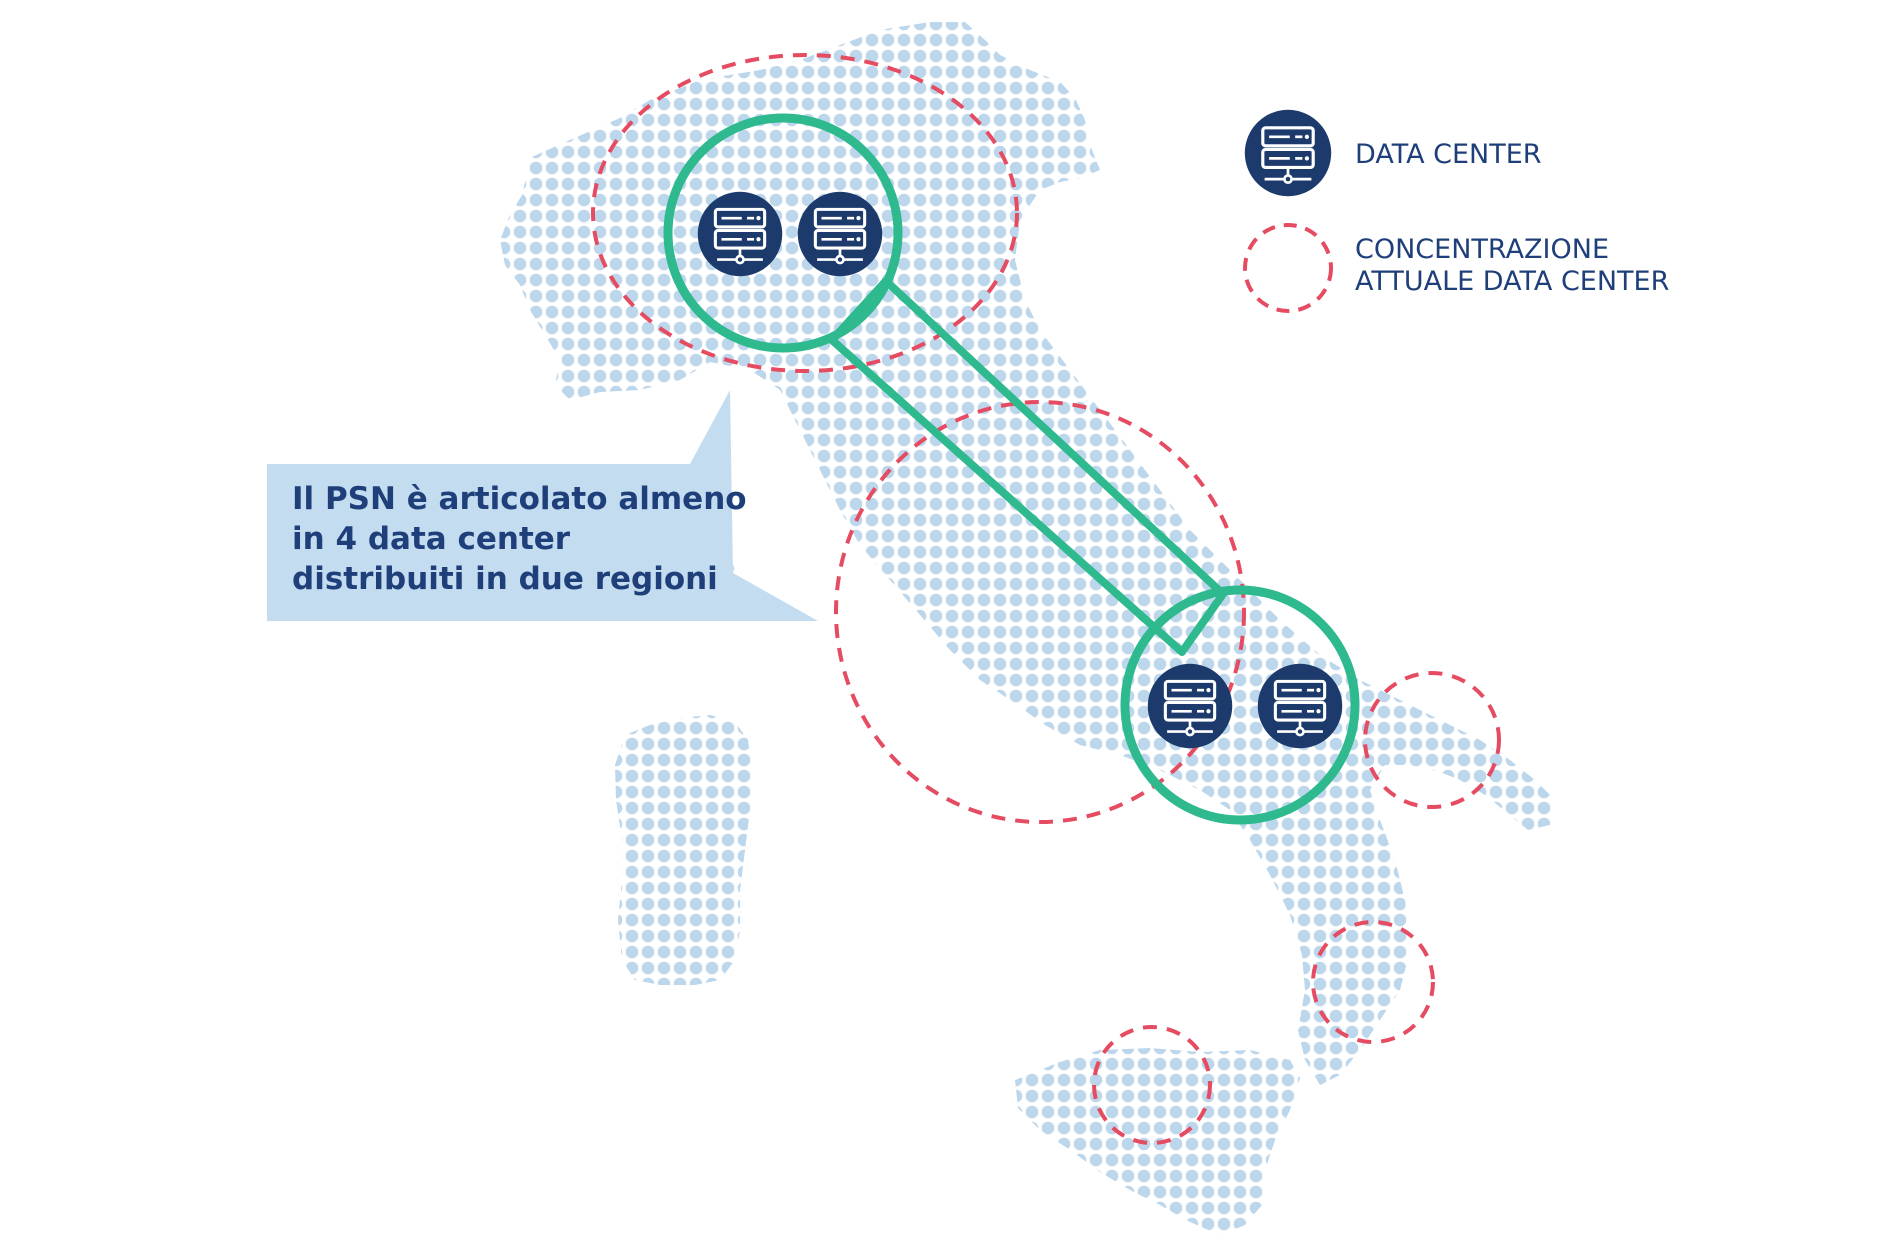  Describe the element at coordinates (431, 539) in the screenshot. I see `callout-line-2: in 4 data center` at that location.